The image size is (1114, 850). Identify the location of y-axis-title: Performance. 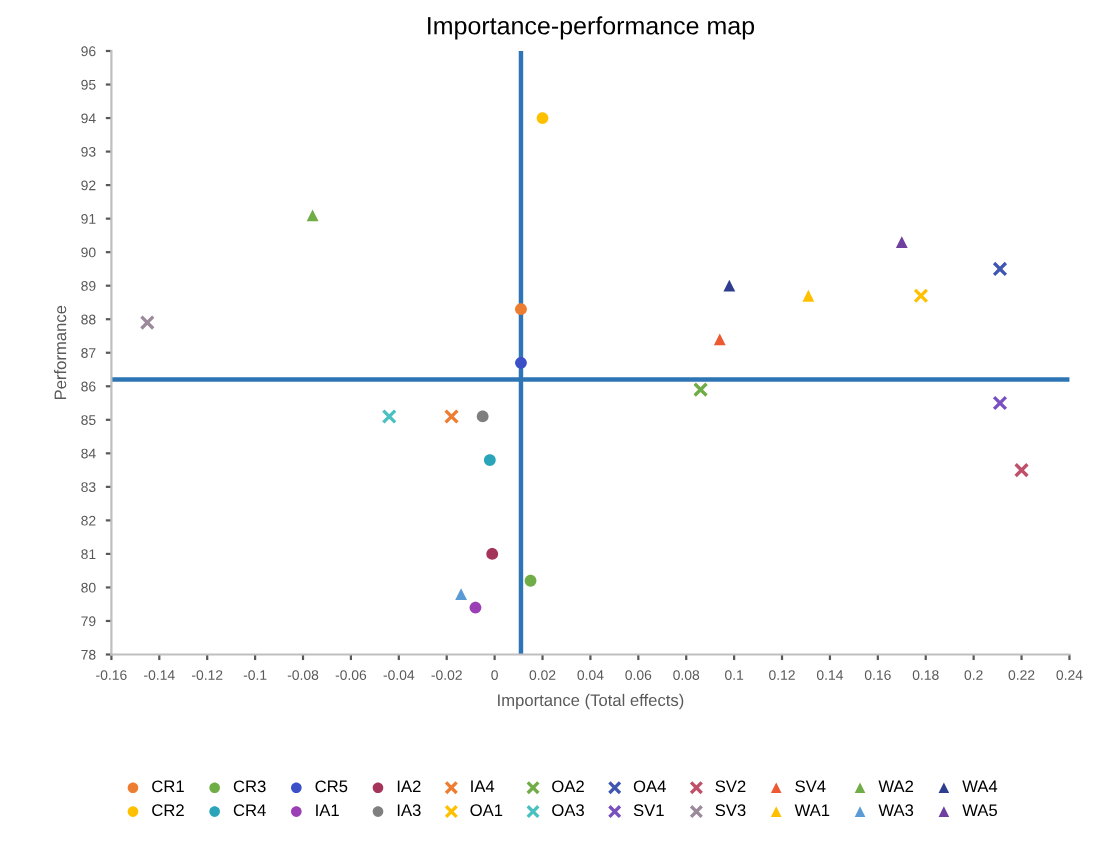
(60, 352).